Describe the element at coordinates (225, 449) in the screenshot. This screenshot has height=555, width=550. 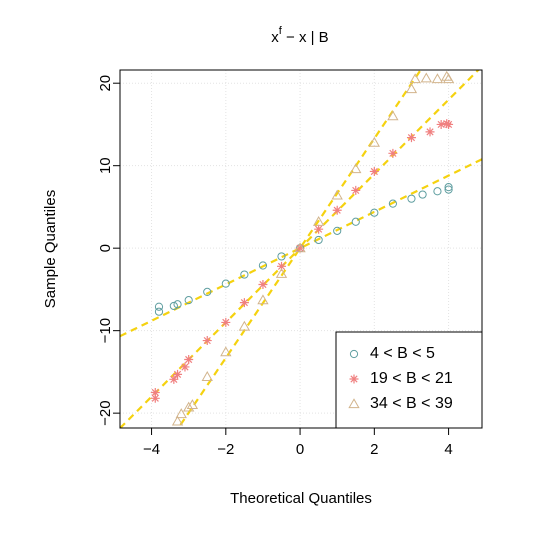
I see `x-tick-label: −2` at that location.